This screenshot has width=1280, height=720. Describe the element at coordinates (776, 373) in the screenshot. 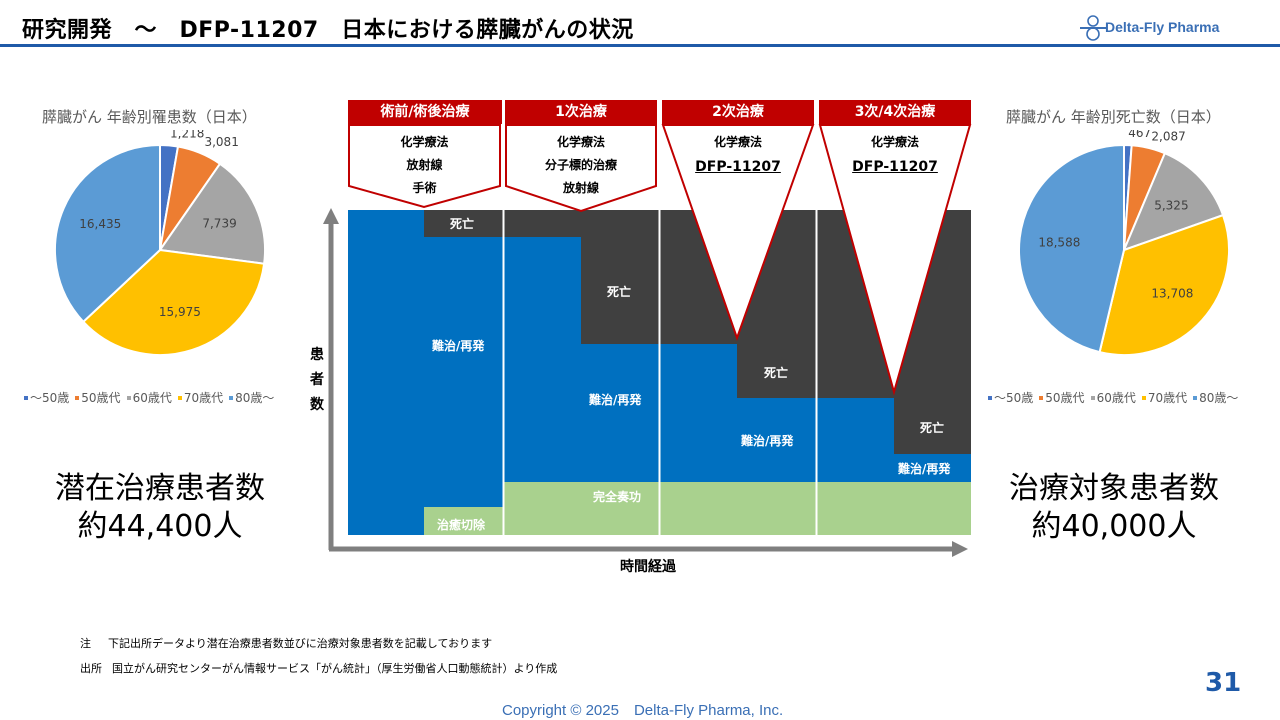

I see `death-label-3: 死亡` at that location.